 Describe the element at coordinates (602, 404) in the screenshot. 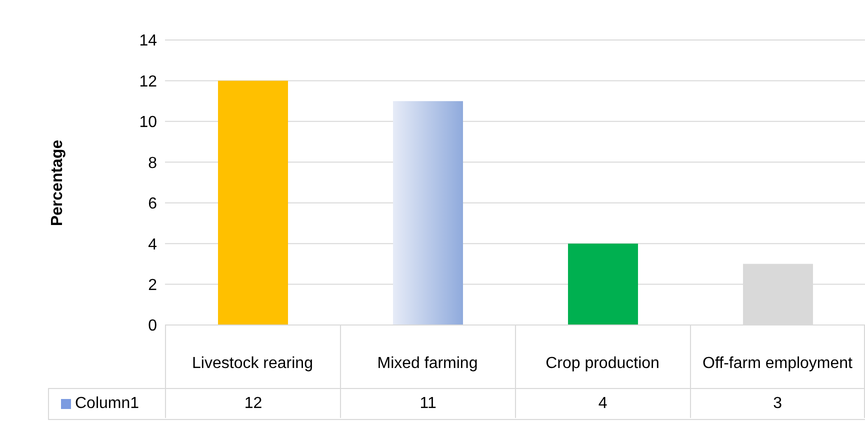

I see `data-label: 4` at that location.